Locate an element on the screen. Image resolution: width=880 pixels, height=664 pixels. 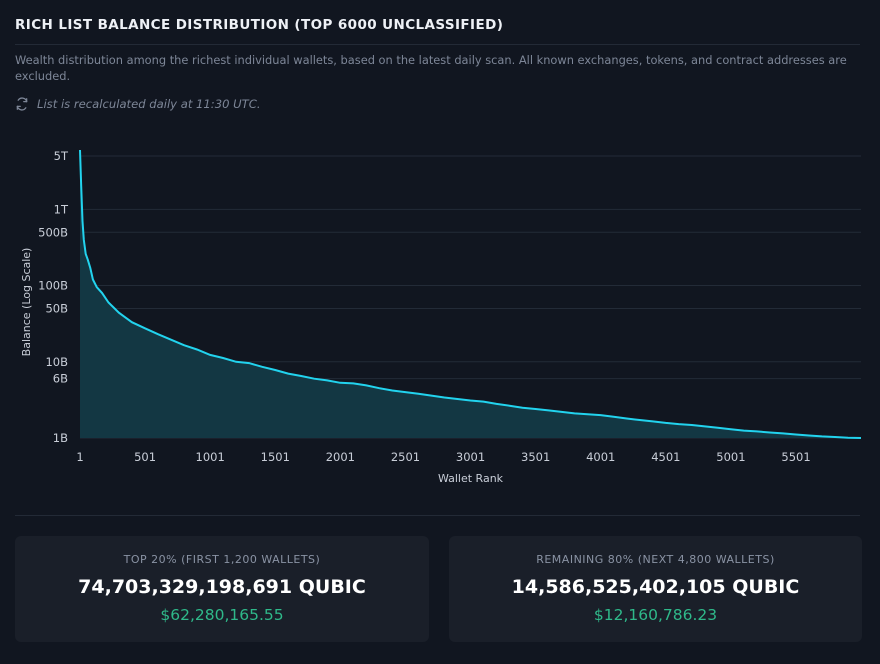
y-tick-label: 5T is located at coordinates (61, 156).